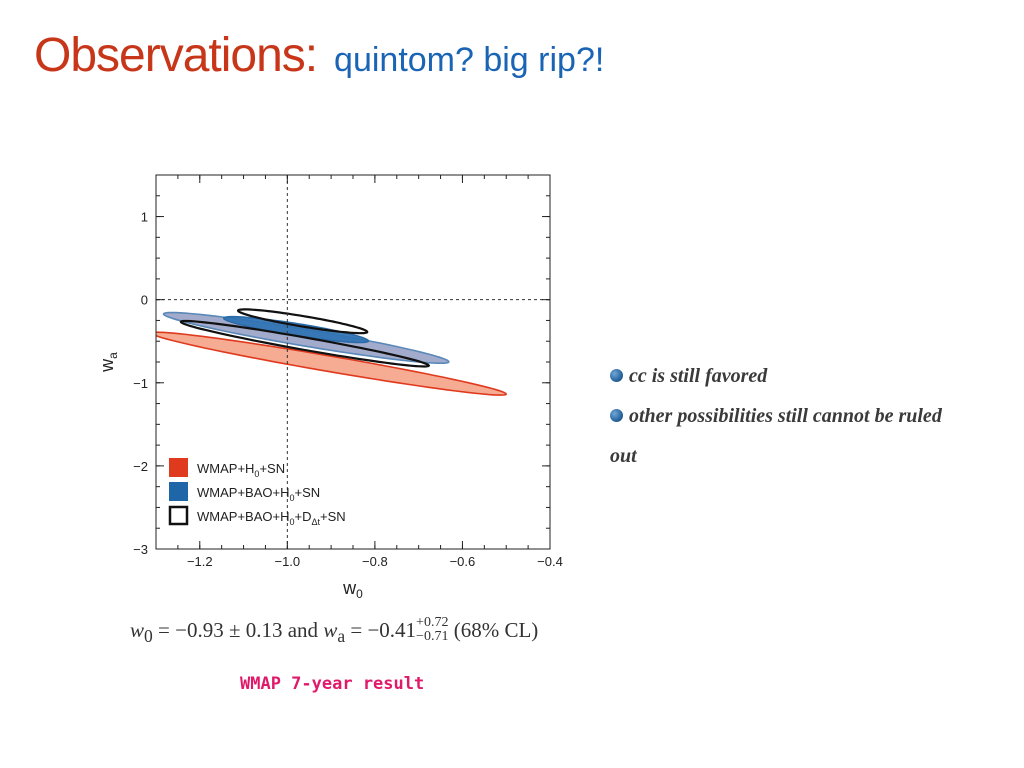  Describe the element at coordinates (698, 376) in the screenshot. I see `note-text: cc is still favored` at that location.